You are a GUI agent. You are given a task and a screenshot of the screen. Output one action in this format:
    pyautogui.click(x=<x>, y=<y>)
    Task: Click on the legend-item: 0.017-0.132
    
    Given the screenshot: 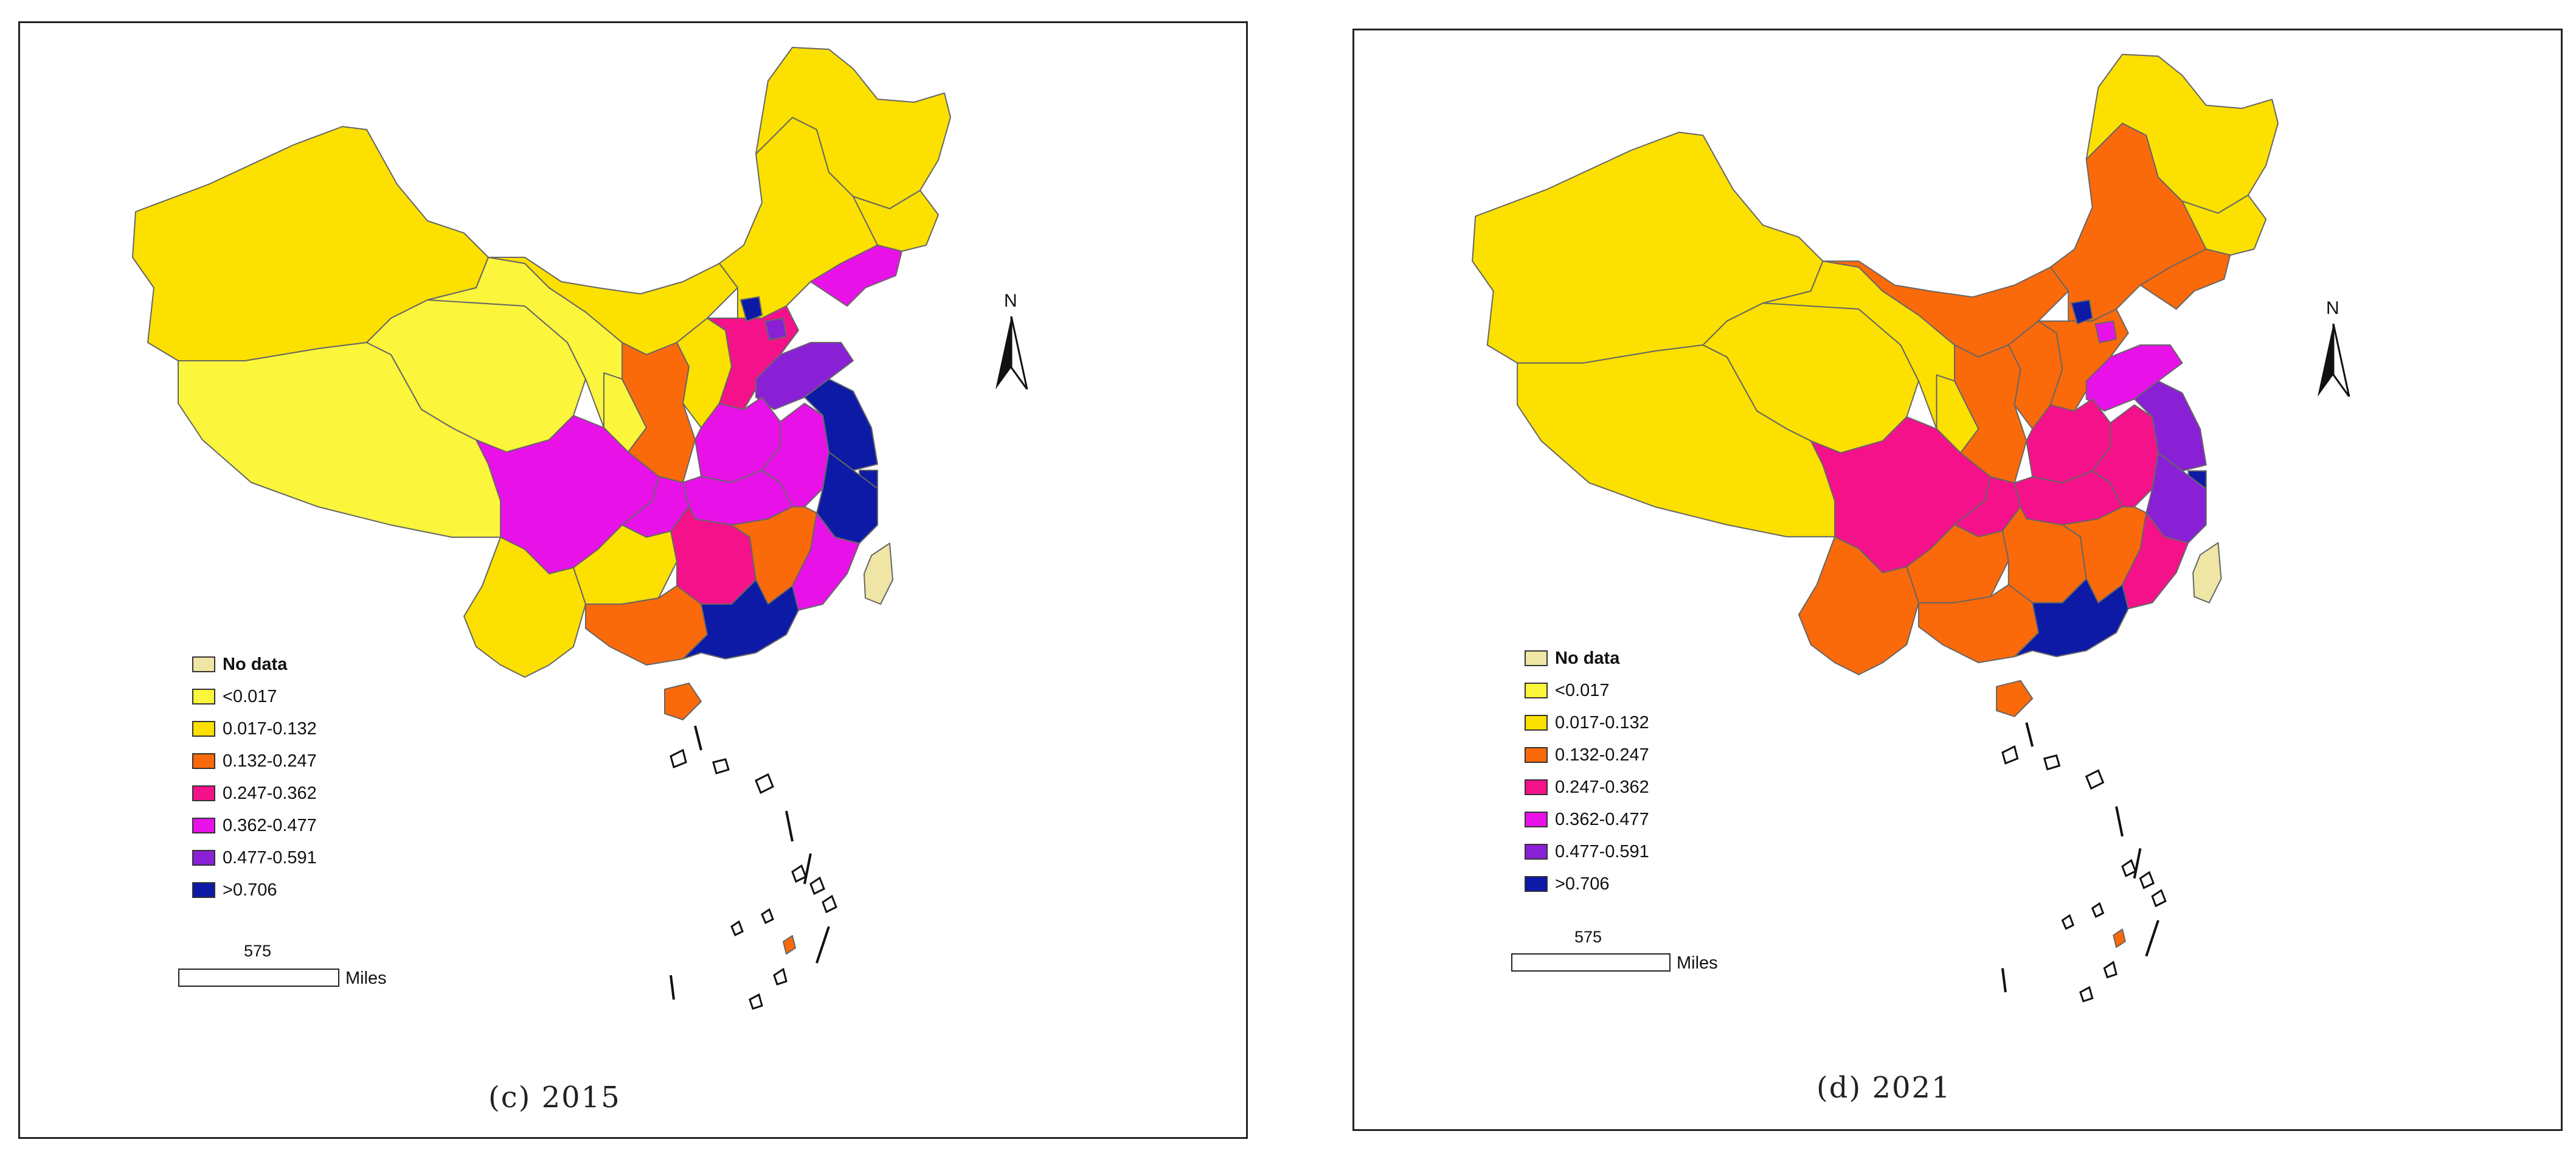 What is the action you would take?
    pyautogui.click(x=254, y=729)
    